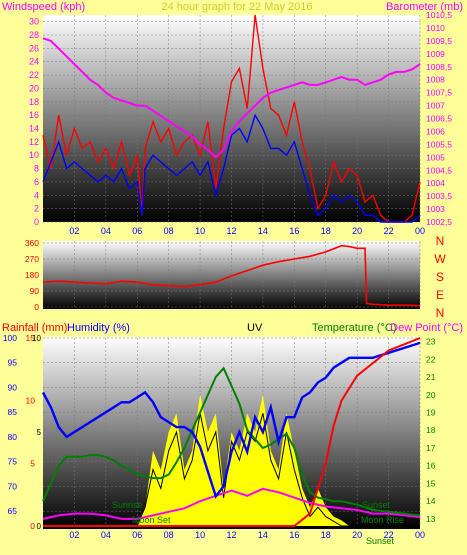 Image resolution: width=467 pixels, height=555 pixels. I want to click on dew-point-line, so click(231, 503).